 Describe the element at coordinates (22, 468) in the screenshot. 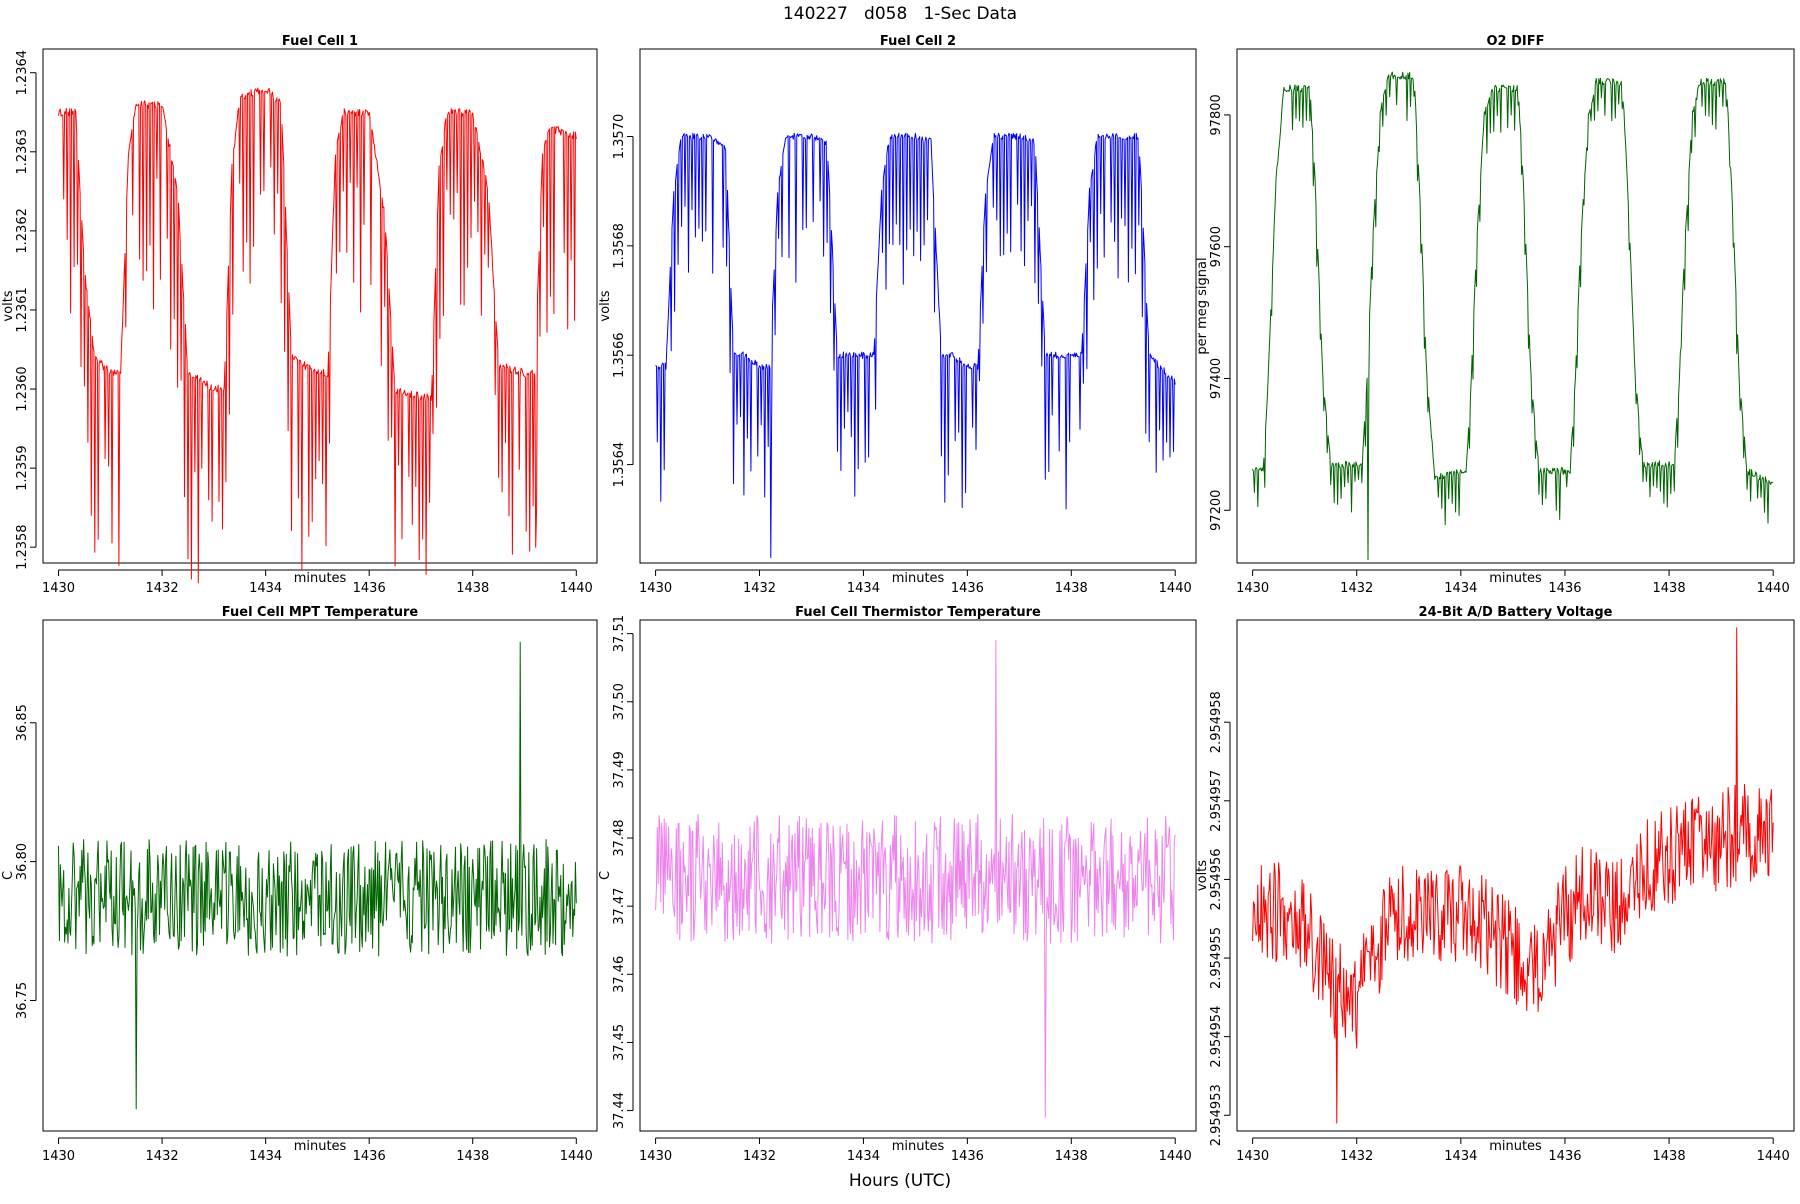

I see `y-tick-label: 1.2359` at that location.